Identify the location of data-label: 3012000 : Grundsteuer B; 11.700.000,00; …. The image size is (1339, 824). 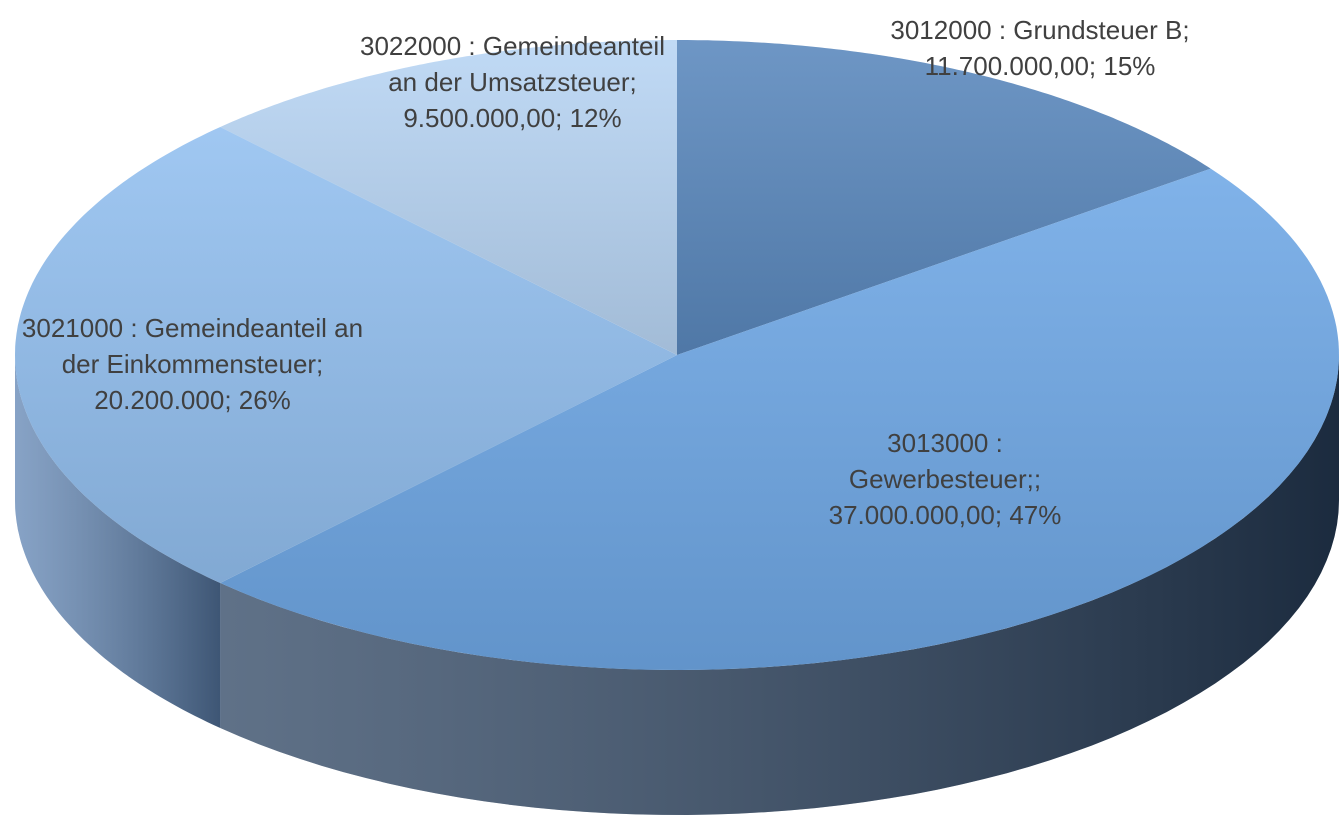
(1040, 48).